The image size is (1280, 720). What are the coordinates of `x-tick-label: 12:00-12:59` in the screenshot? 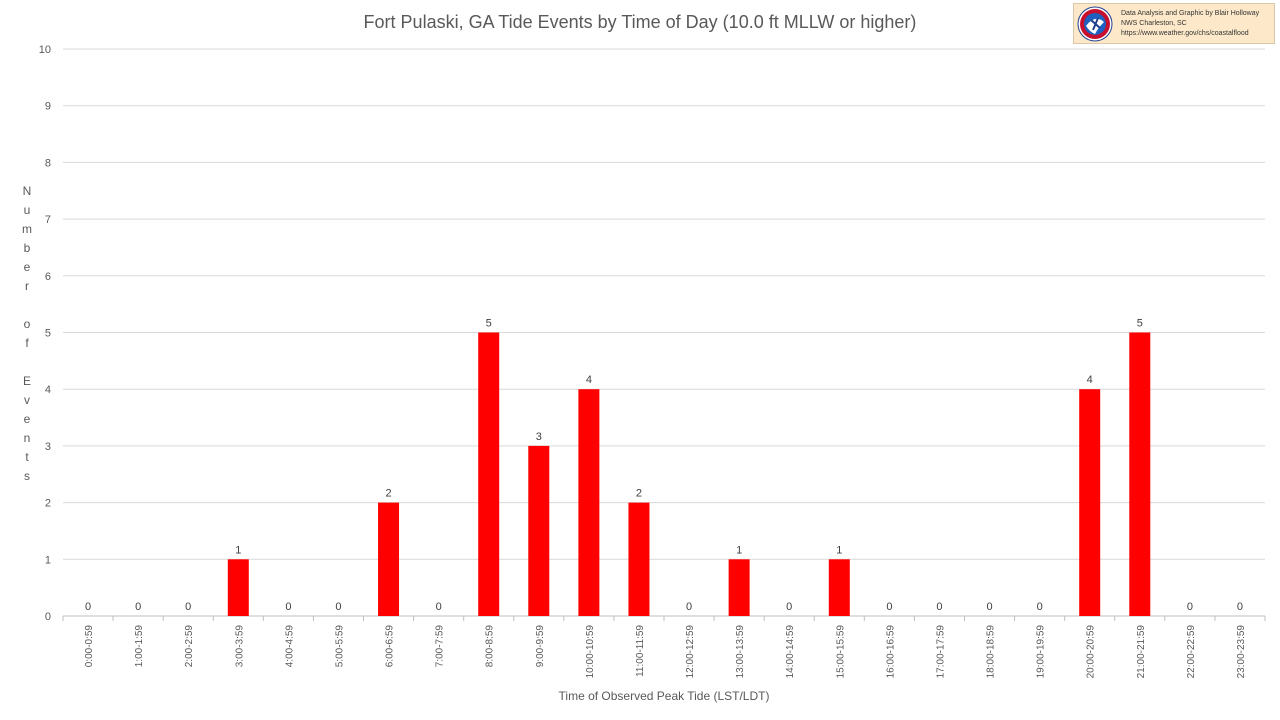 It's located at (690, 652).